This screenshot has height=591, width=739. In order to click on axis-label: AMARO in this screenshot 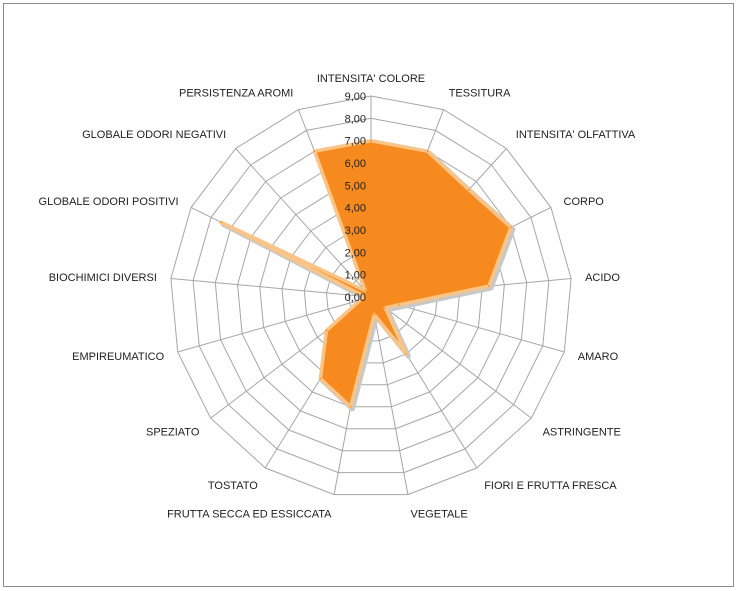, I will do `click(598, 357)`.